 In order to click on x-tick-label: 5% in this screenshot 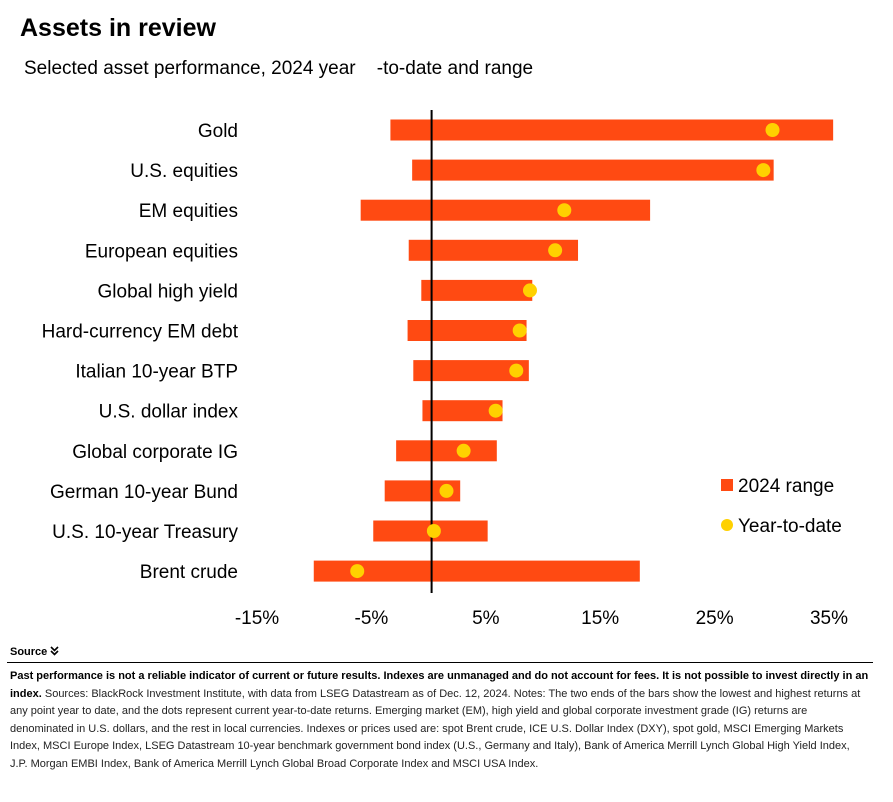, I will do `click(486, 618)`.